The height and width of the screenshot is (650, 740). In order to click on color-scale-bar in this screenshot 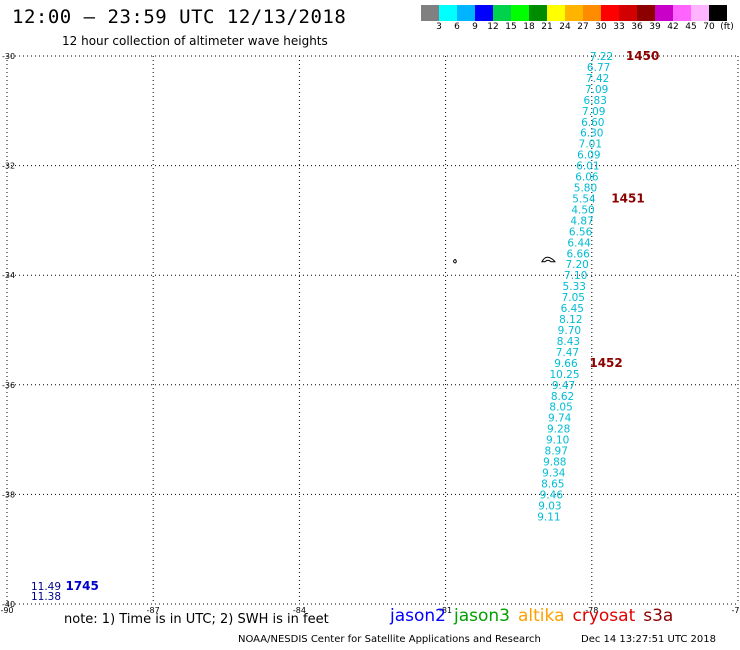, I will do `click(574, 13)`.